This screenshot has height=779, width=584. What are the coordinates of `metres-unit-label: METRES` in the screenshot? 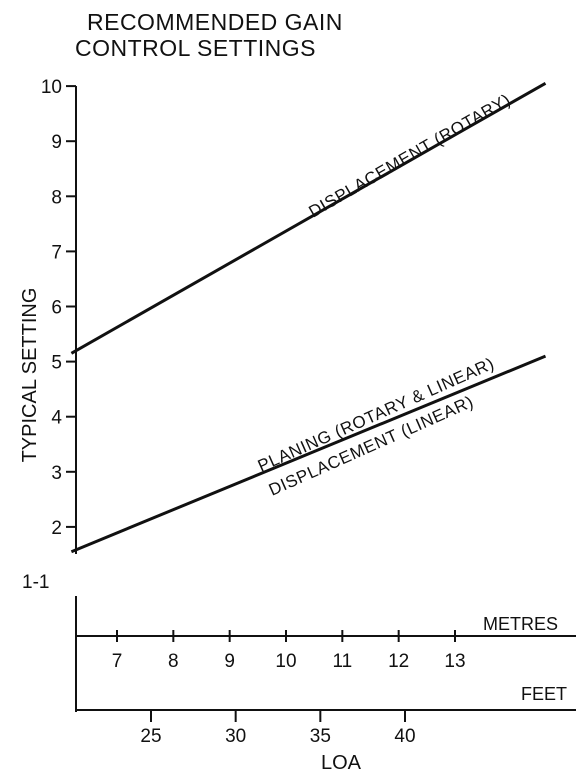 It's located at (520, 624).